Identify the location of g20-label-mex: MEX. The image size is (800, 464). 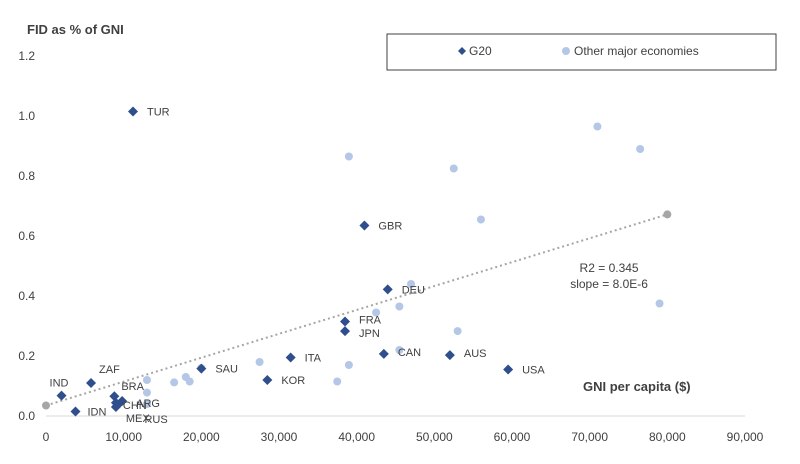
(138, 419).